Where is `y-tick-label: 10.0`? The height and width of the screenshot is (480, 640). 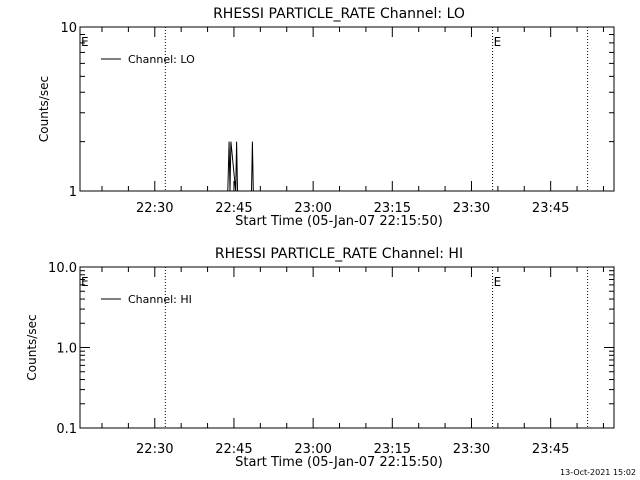 y-tick-label: 10.0 is located at coordinates (62, 268).